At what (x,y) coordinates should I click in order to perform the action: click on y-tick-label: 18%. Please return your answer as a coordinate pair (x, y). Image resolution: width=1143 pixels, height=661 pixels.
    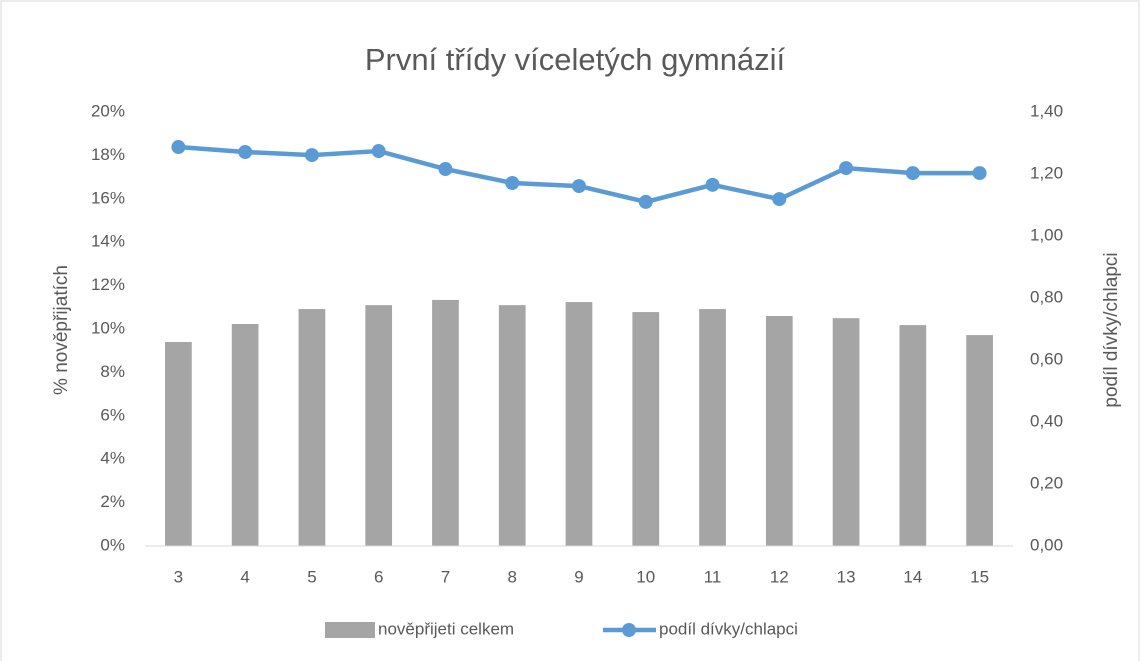
    Looking at the image, I should click on (108, 154).